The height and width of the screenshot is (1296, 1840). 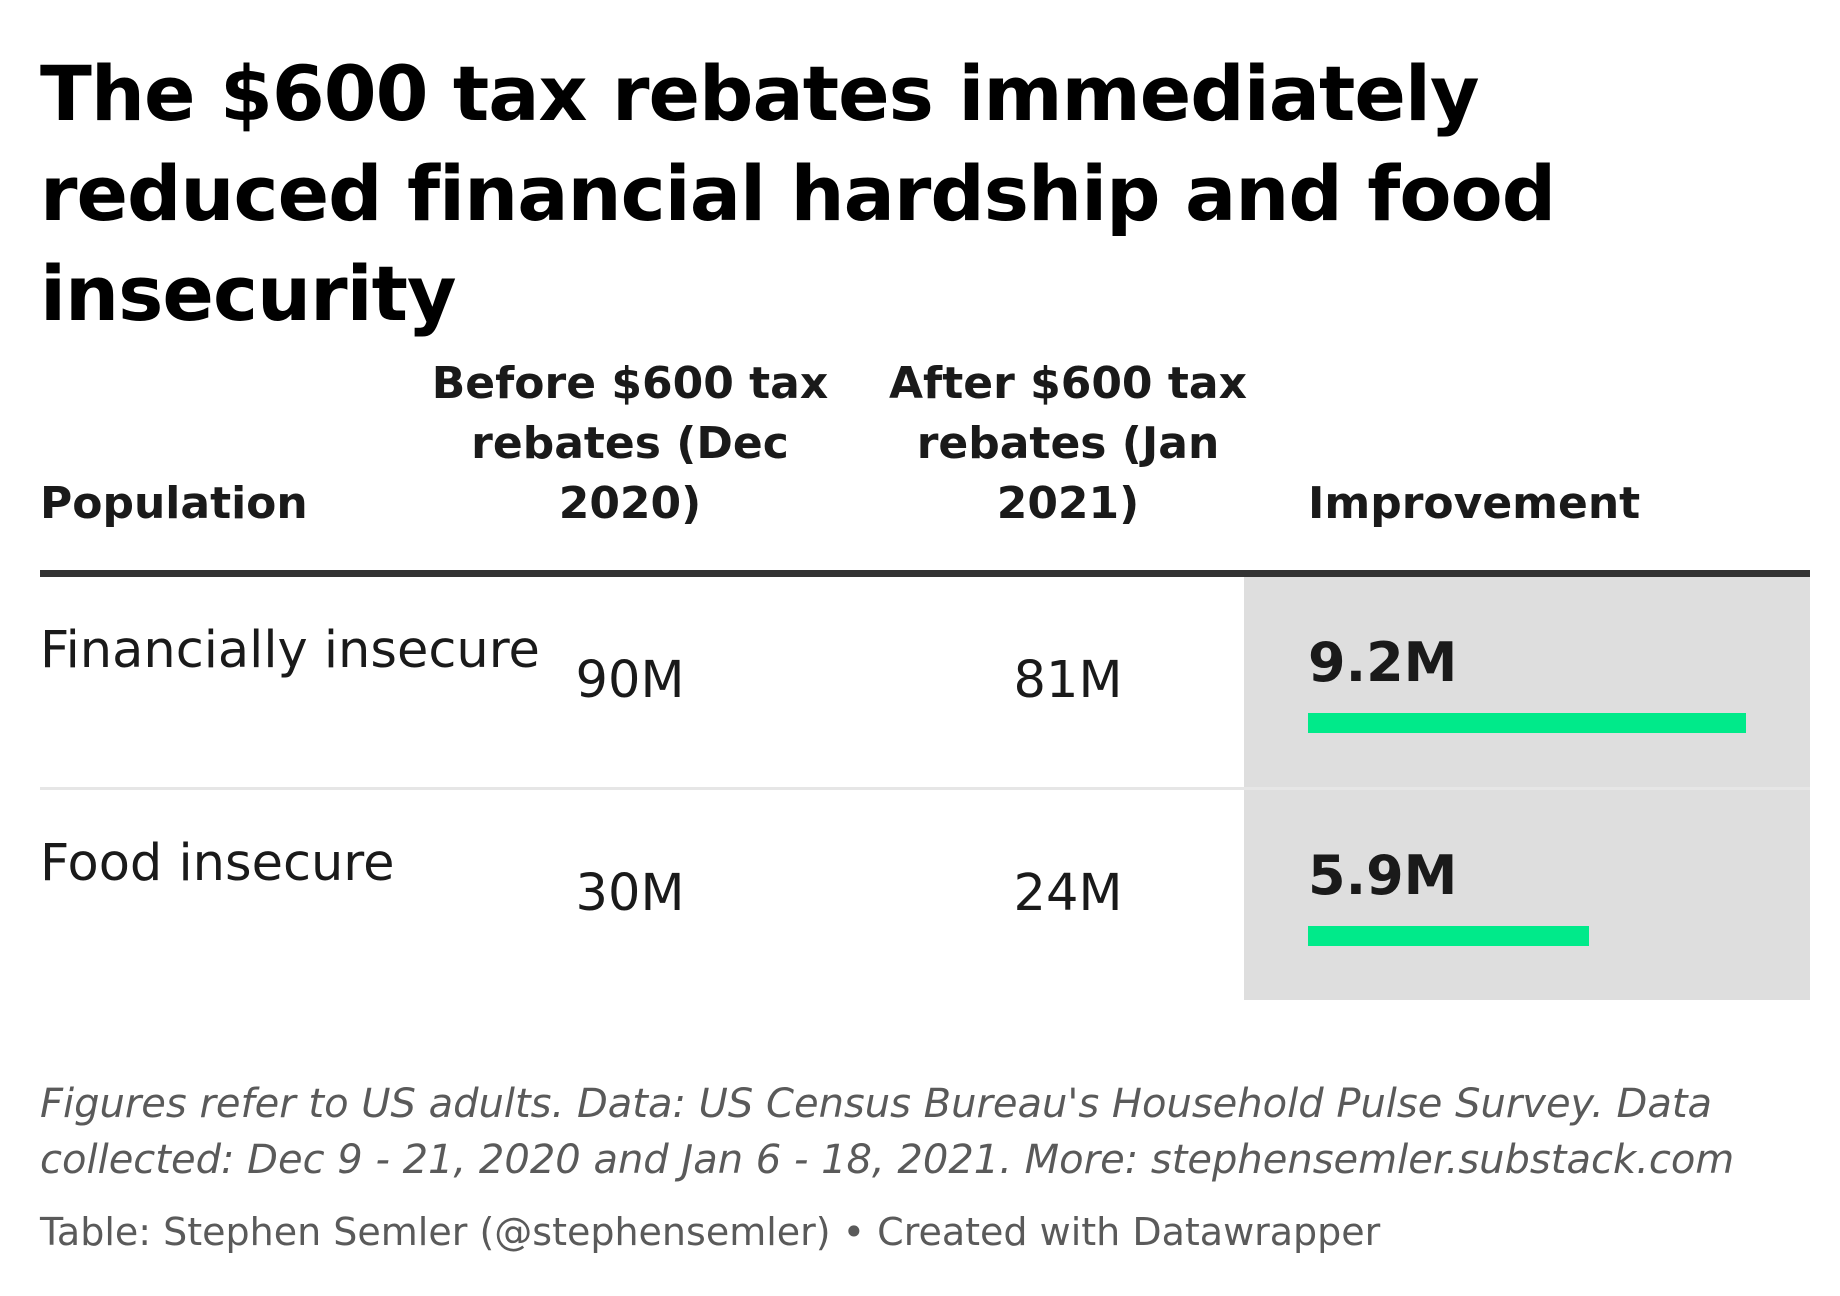 I want to click on before-cell: 90M, so click(x=630, y=680).